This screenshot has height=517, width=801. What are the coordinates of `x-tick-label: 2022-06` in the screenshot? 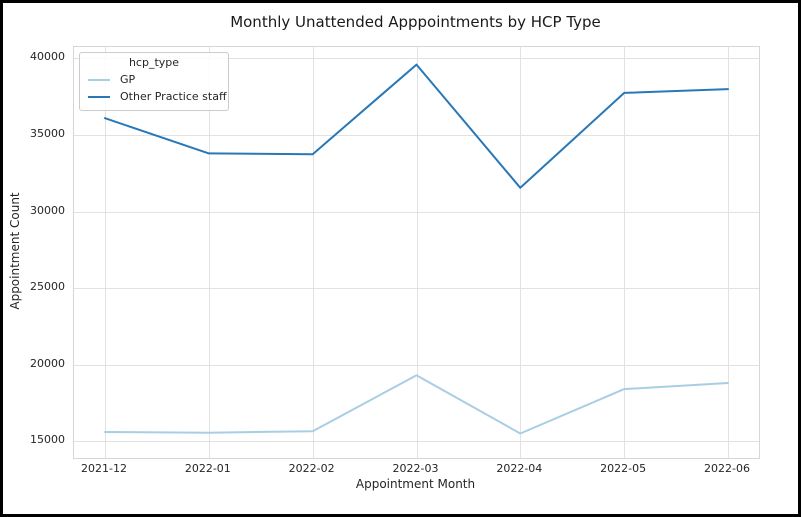 It's located at (727, 468).